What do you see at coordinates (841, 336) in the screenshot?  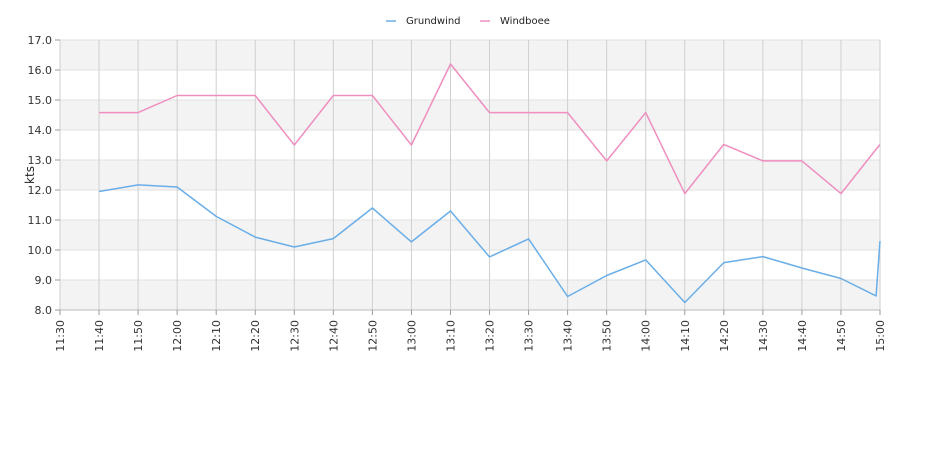 I see `x-tick-label: 14:50` at bounding box center [841, 336].